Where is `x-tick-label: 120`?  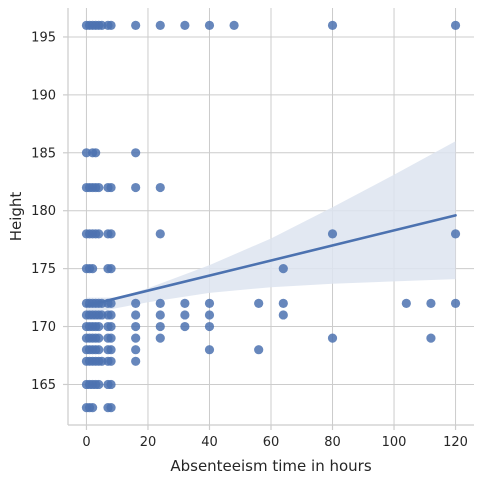
x-tick-label: 120 is located at coordinates (455, 442).